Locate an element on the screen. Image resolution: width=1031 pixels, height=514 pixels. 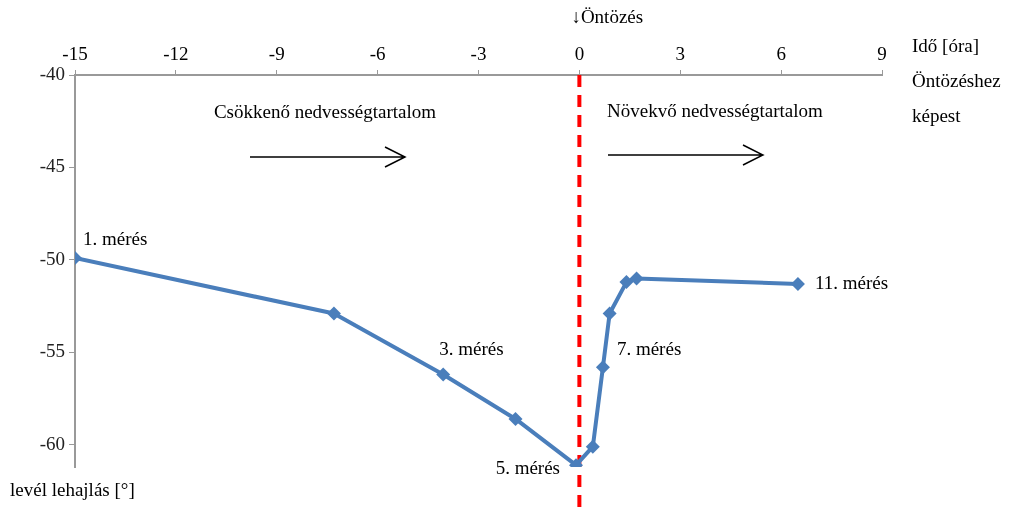
y-axis-title: levél lehajlás [°] is located at coordinates (72, 489).